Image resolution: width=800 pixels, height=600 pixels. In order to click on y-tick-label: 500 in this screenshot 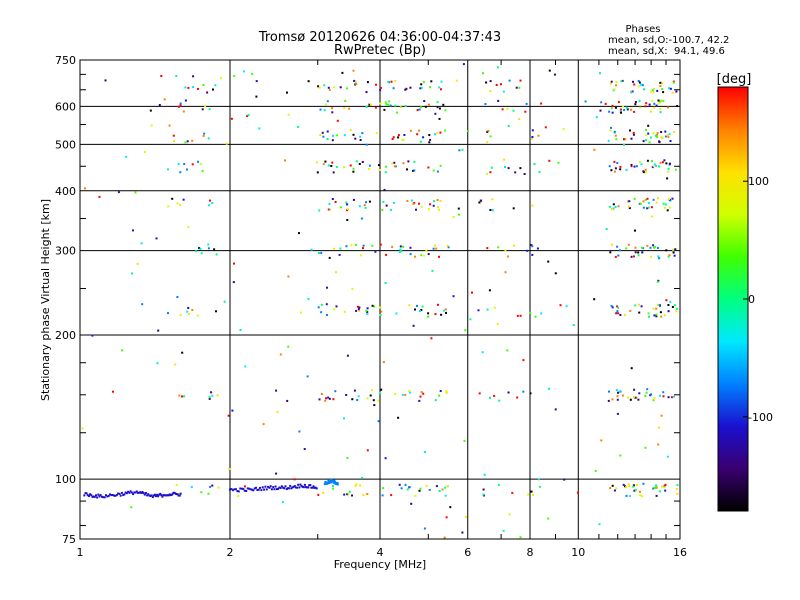, I will do `click(65, 144)`.